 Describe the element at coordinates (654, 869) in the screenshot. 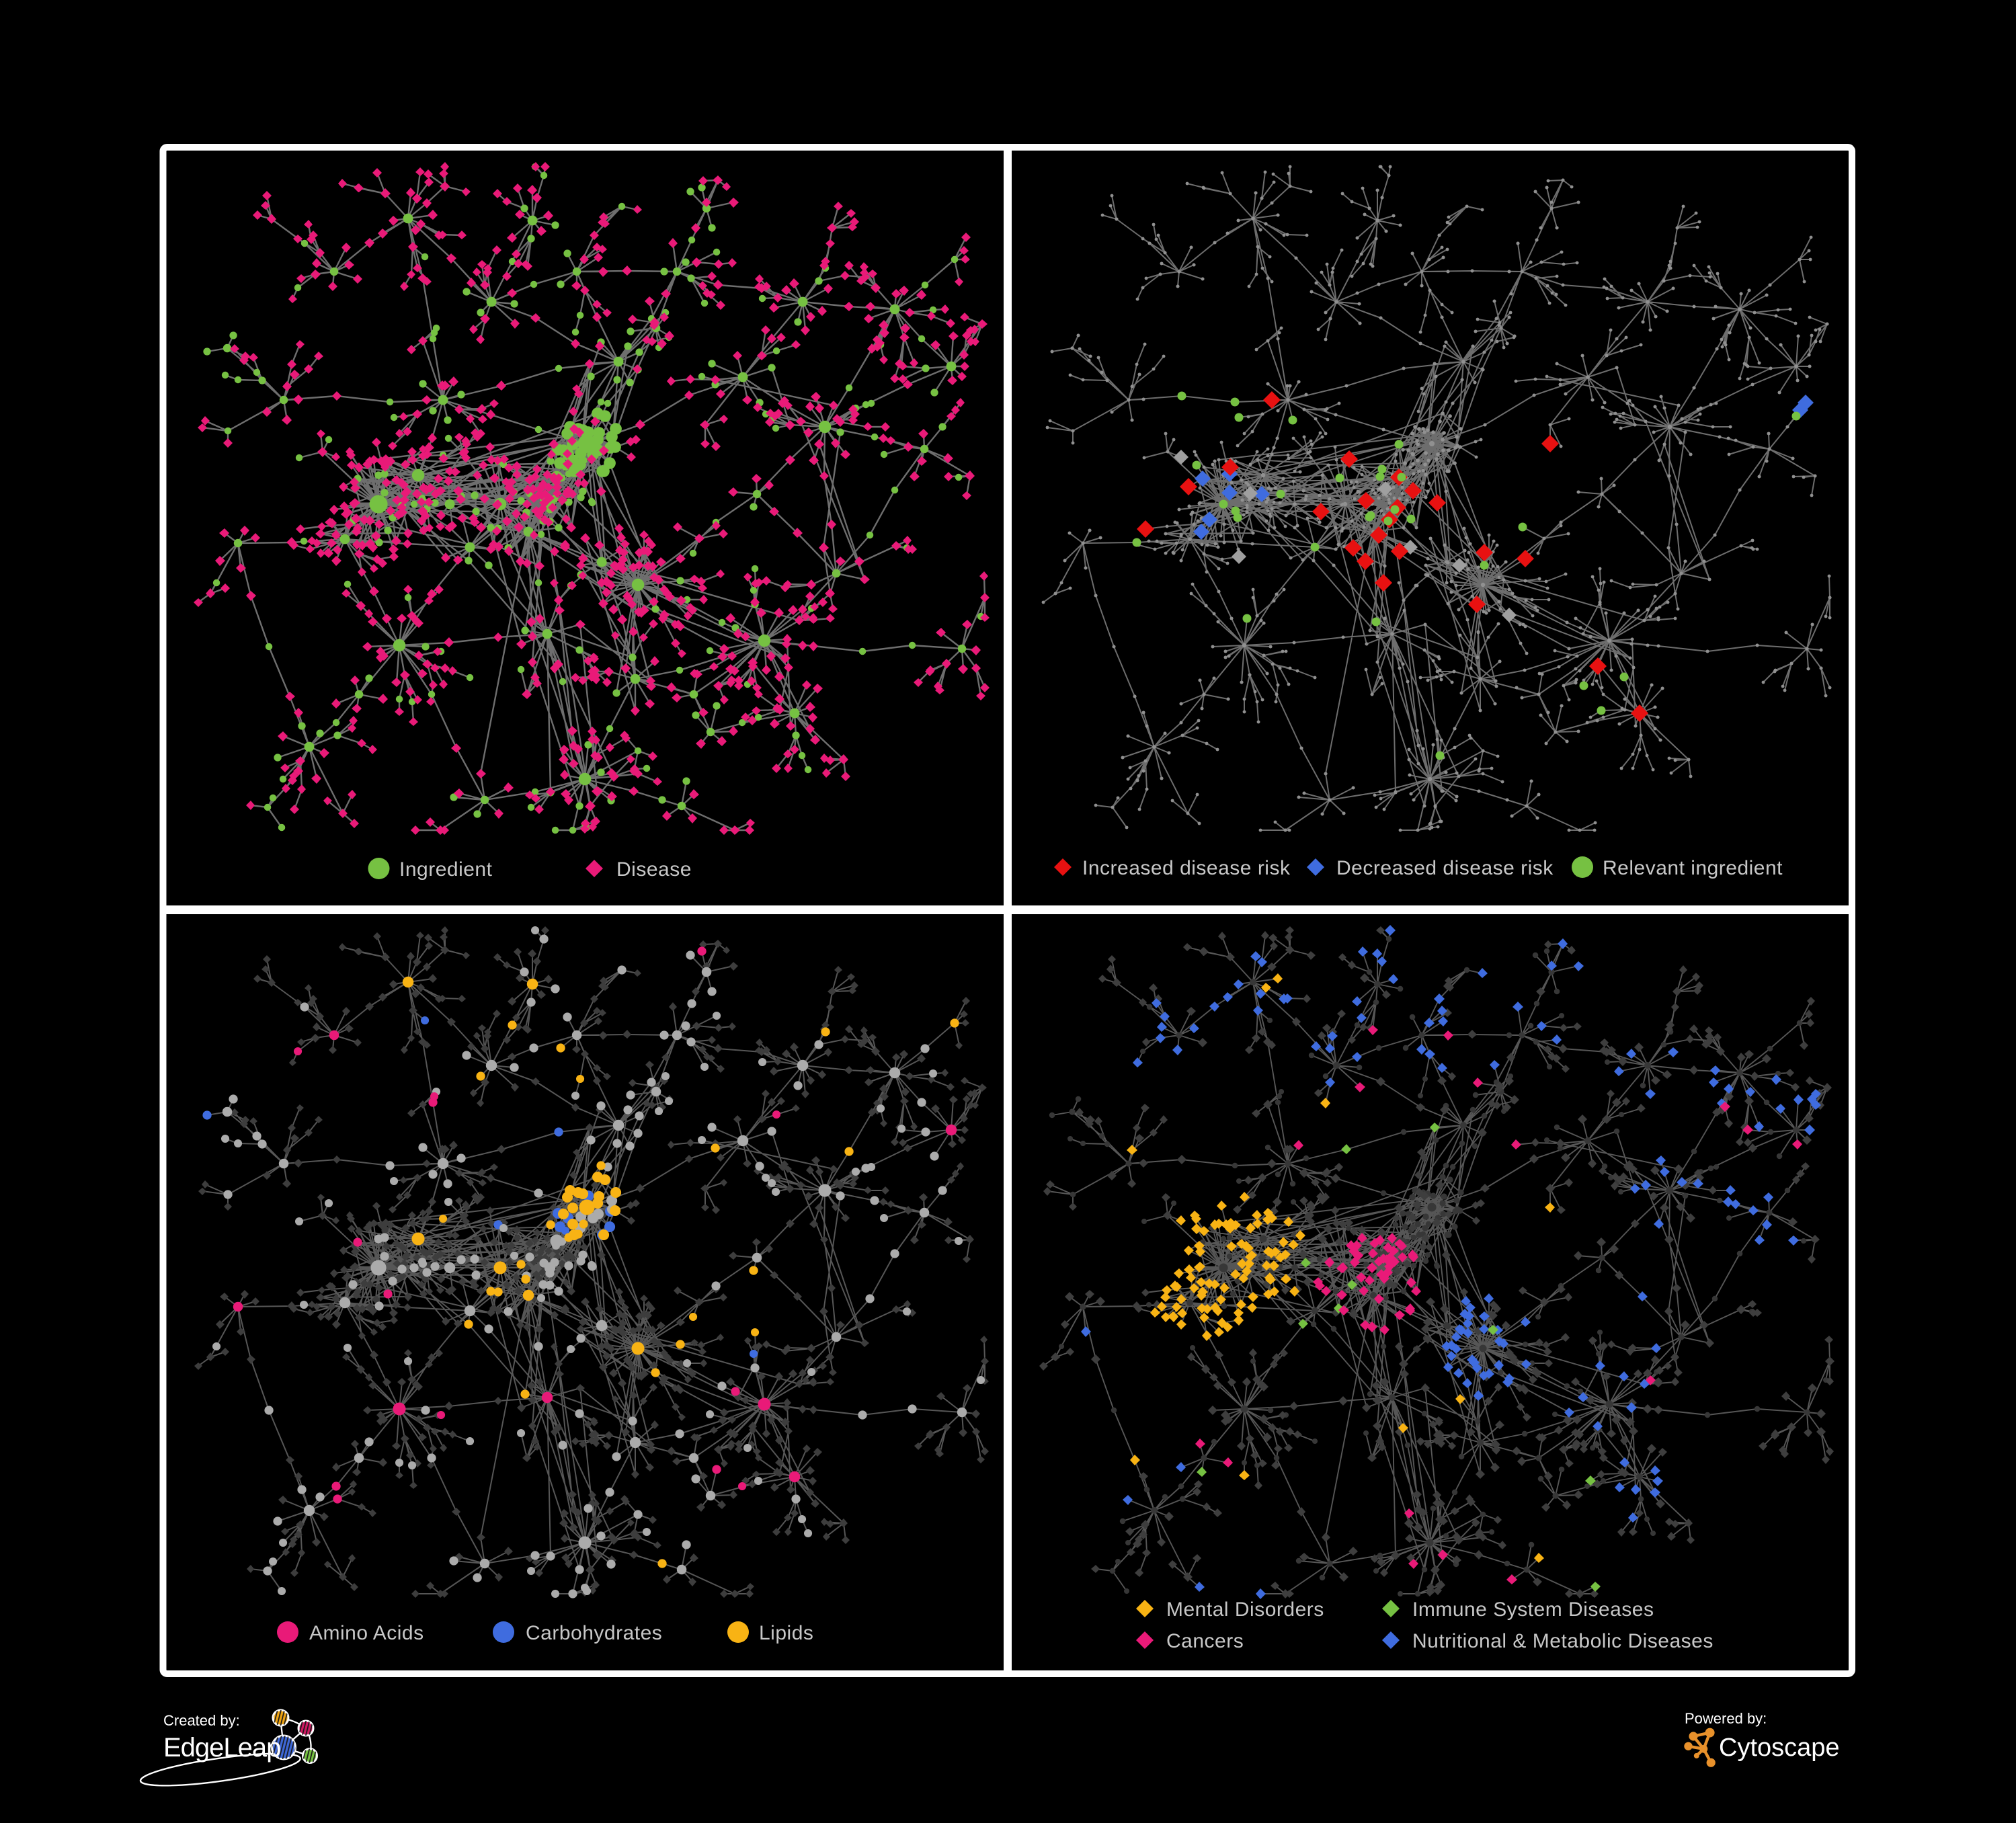

I see `svg-text: Disease` at that location.